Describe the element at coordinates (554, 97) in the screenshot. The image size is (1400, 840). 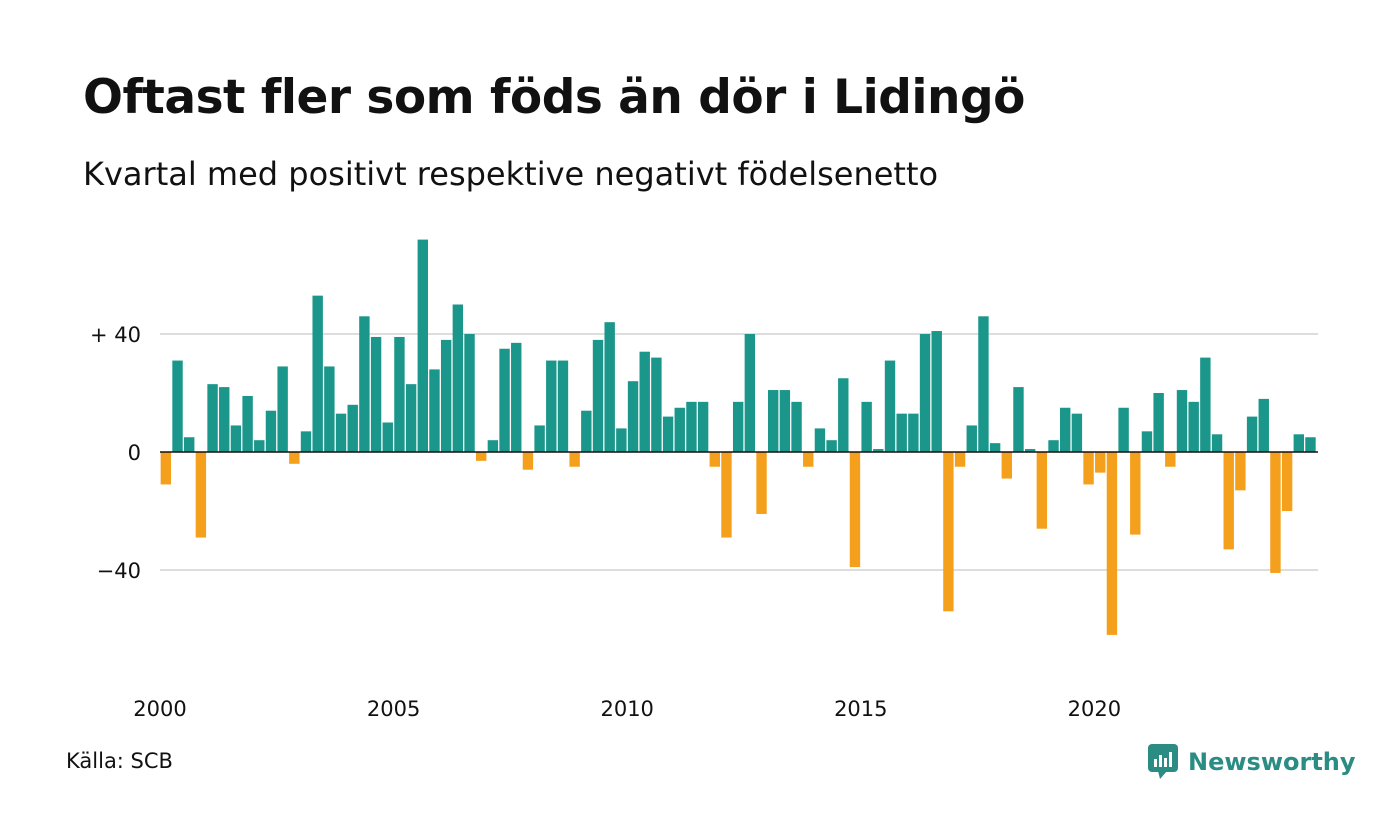
I see `chart-title: Oftast fler som föds än dör i Lidingö` at that location.